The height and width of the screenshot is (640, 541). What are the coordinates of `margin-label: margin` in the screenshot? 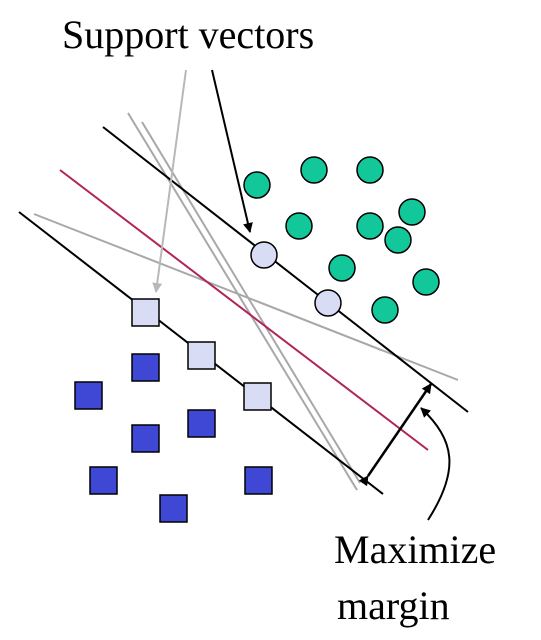 It's located at (393, 605).